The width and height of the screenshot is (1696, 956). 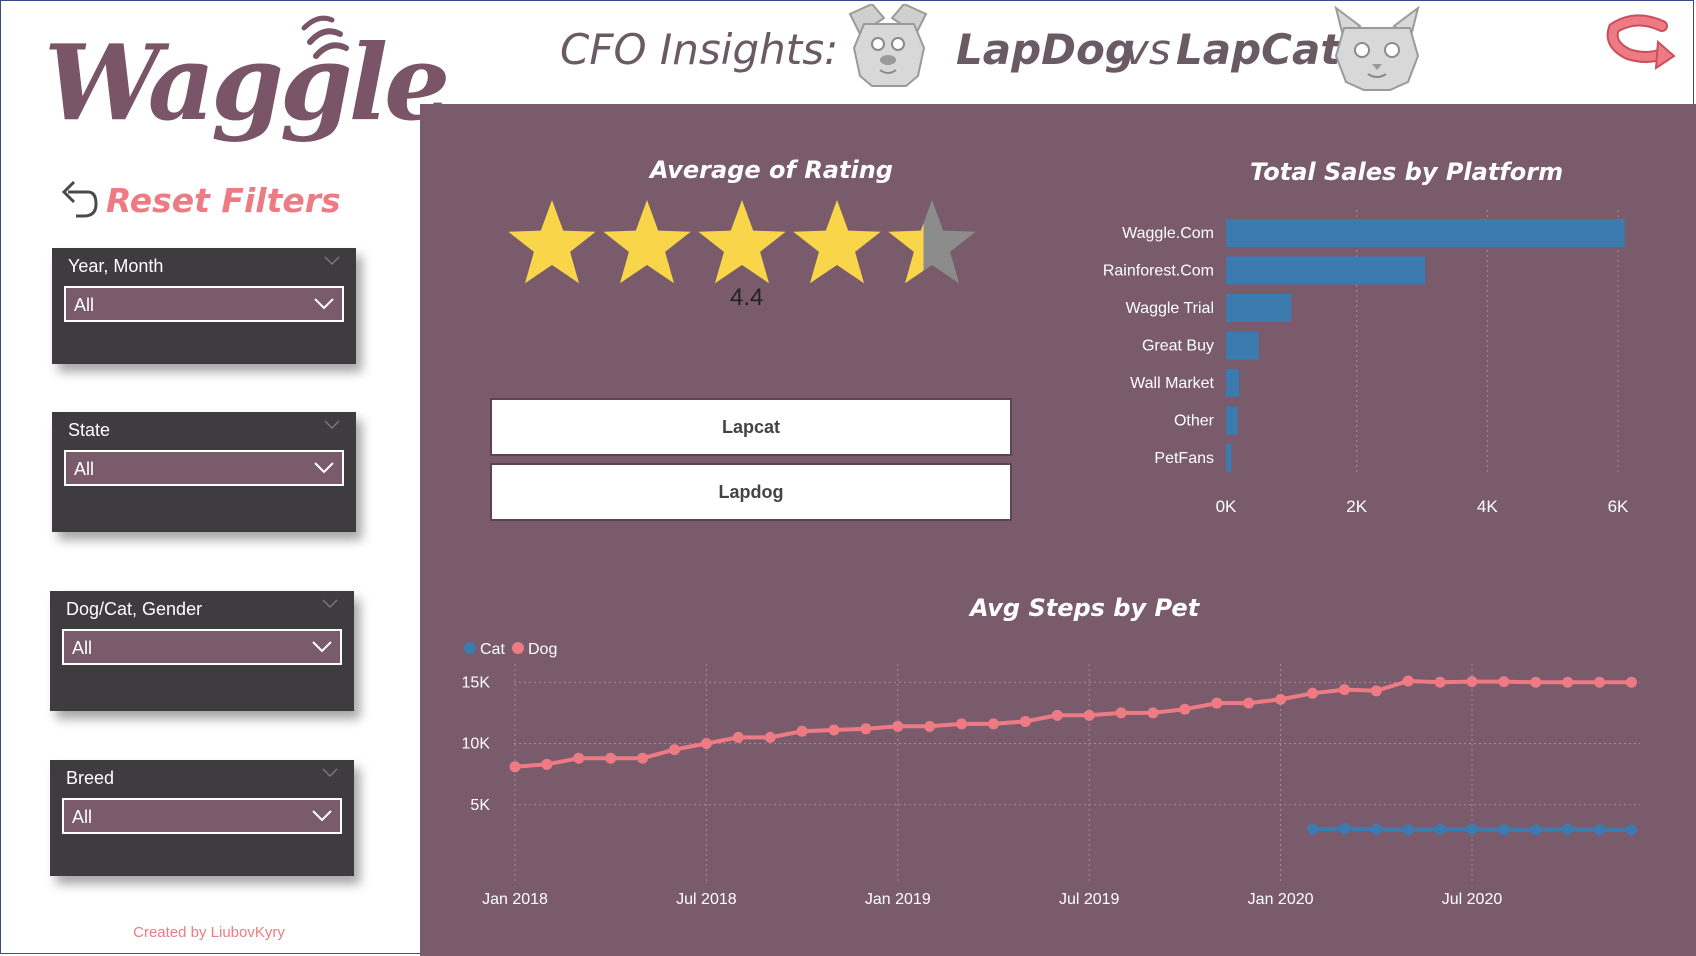 What do you see at coordinates (1472, 899) in the screenshot?
I see `x-tick-label: Jul 2020` at bounding box center [1472, 899].